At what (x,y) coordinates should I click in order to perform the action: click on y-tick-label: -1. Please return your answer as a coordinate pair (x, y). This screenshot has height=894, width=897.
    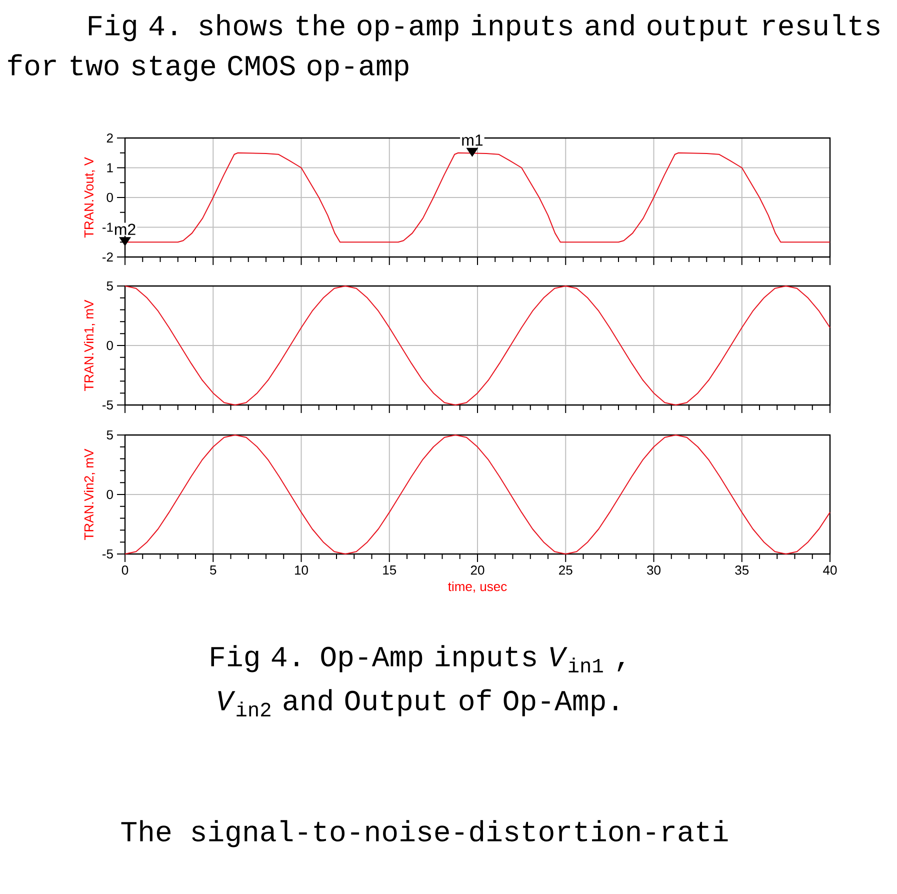
    Looking at the image, I should click on (107, 227).